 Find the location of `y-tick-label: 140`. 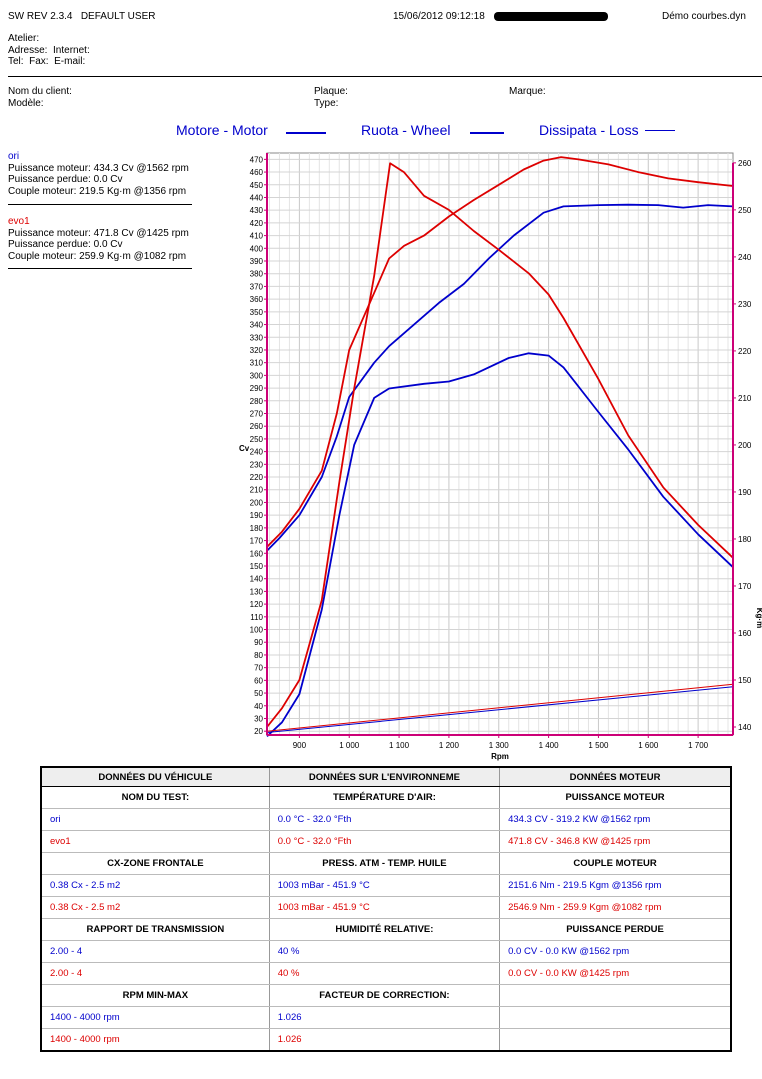

y-tick-label: 140 is located at coordinates (257, 579).